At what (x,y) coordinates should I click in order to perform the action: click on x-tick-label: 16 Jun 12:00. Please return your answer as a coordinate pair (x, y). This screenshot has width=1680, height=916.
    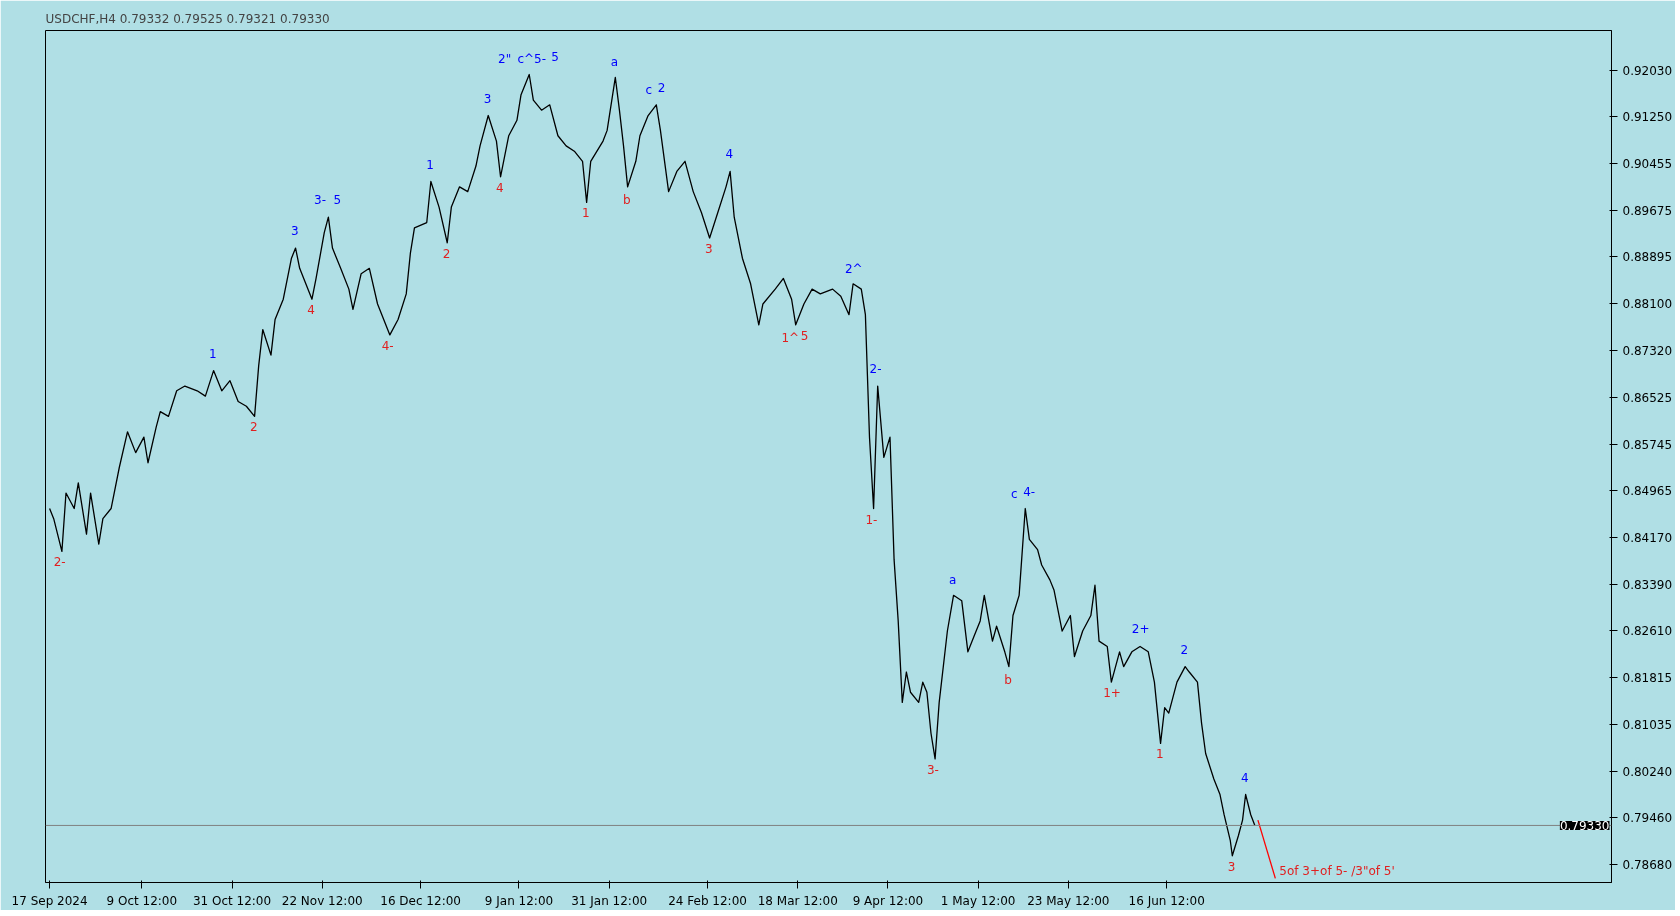
    Looking at the image, I should click on (1166, 900).